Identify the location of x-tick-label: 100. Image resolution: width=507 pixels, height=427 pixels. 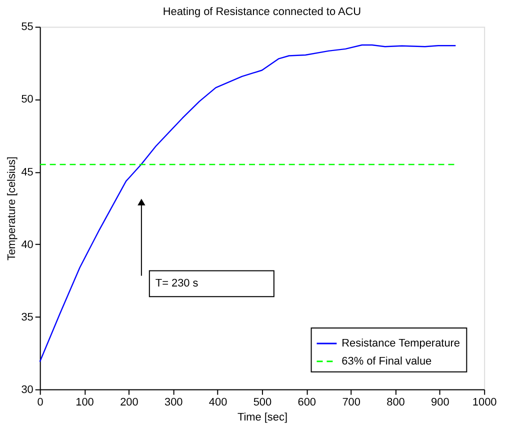
(85, 402).